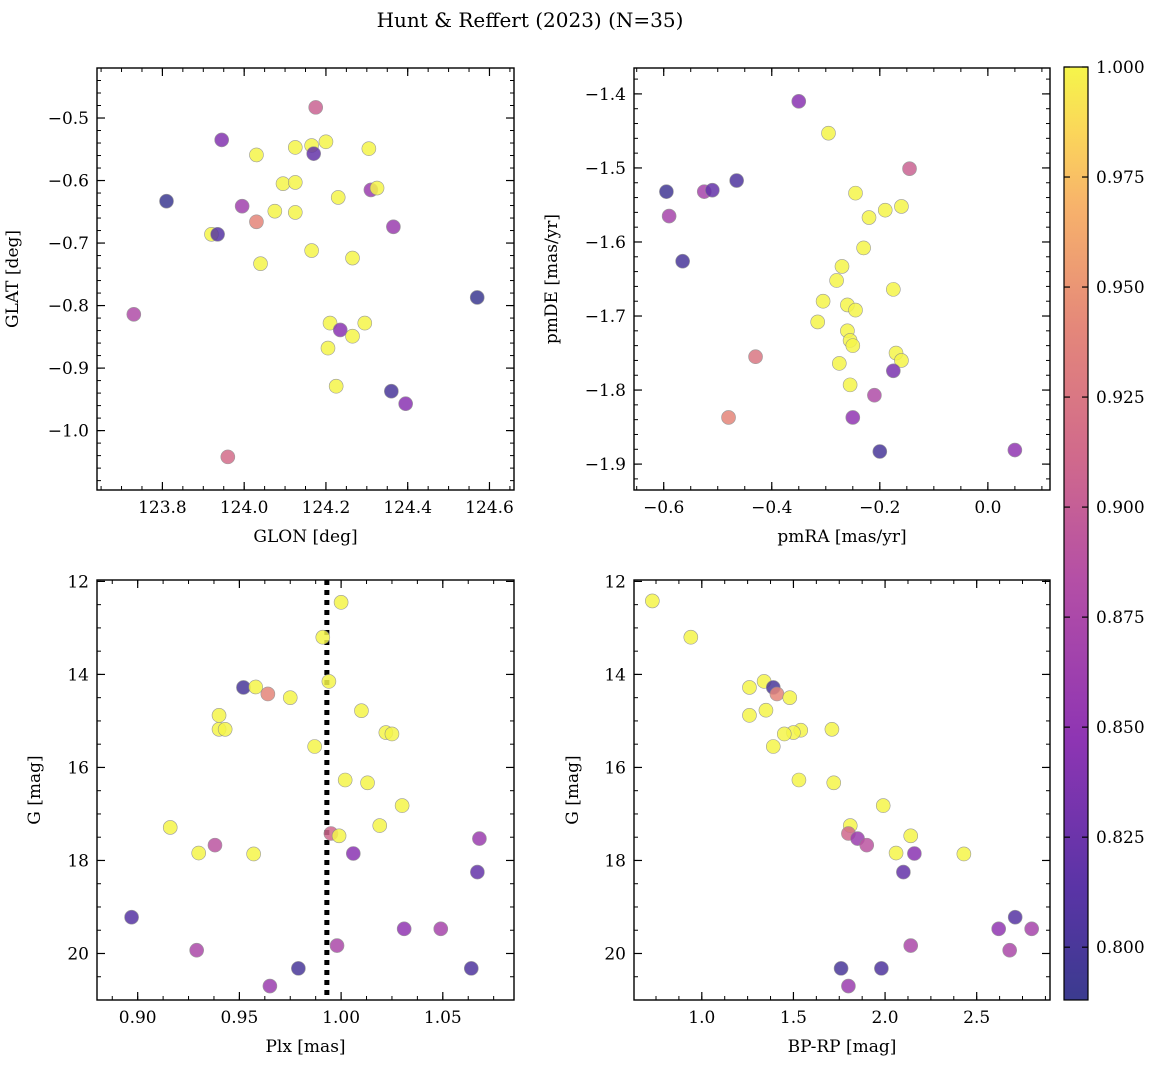 This screenshot has width=1161, height=1067. I want to click on colorbar-tick-label: 0.900, so click(1120, 508).